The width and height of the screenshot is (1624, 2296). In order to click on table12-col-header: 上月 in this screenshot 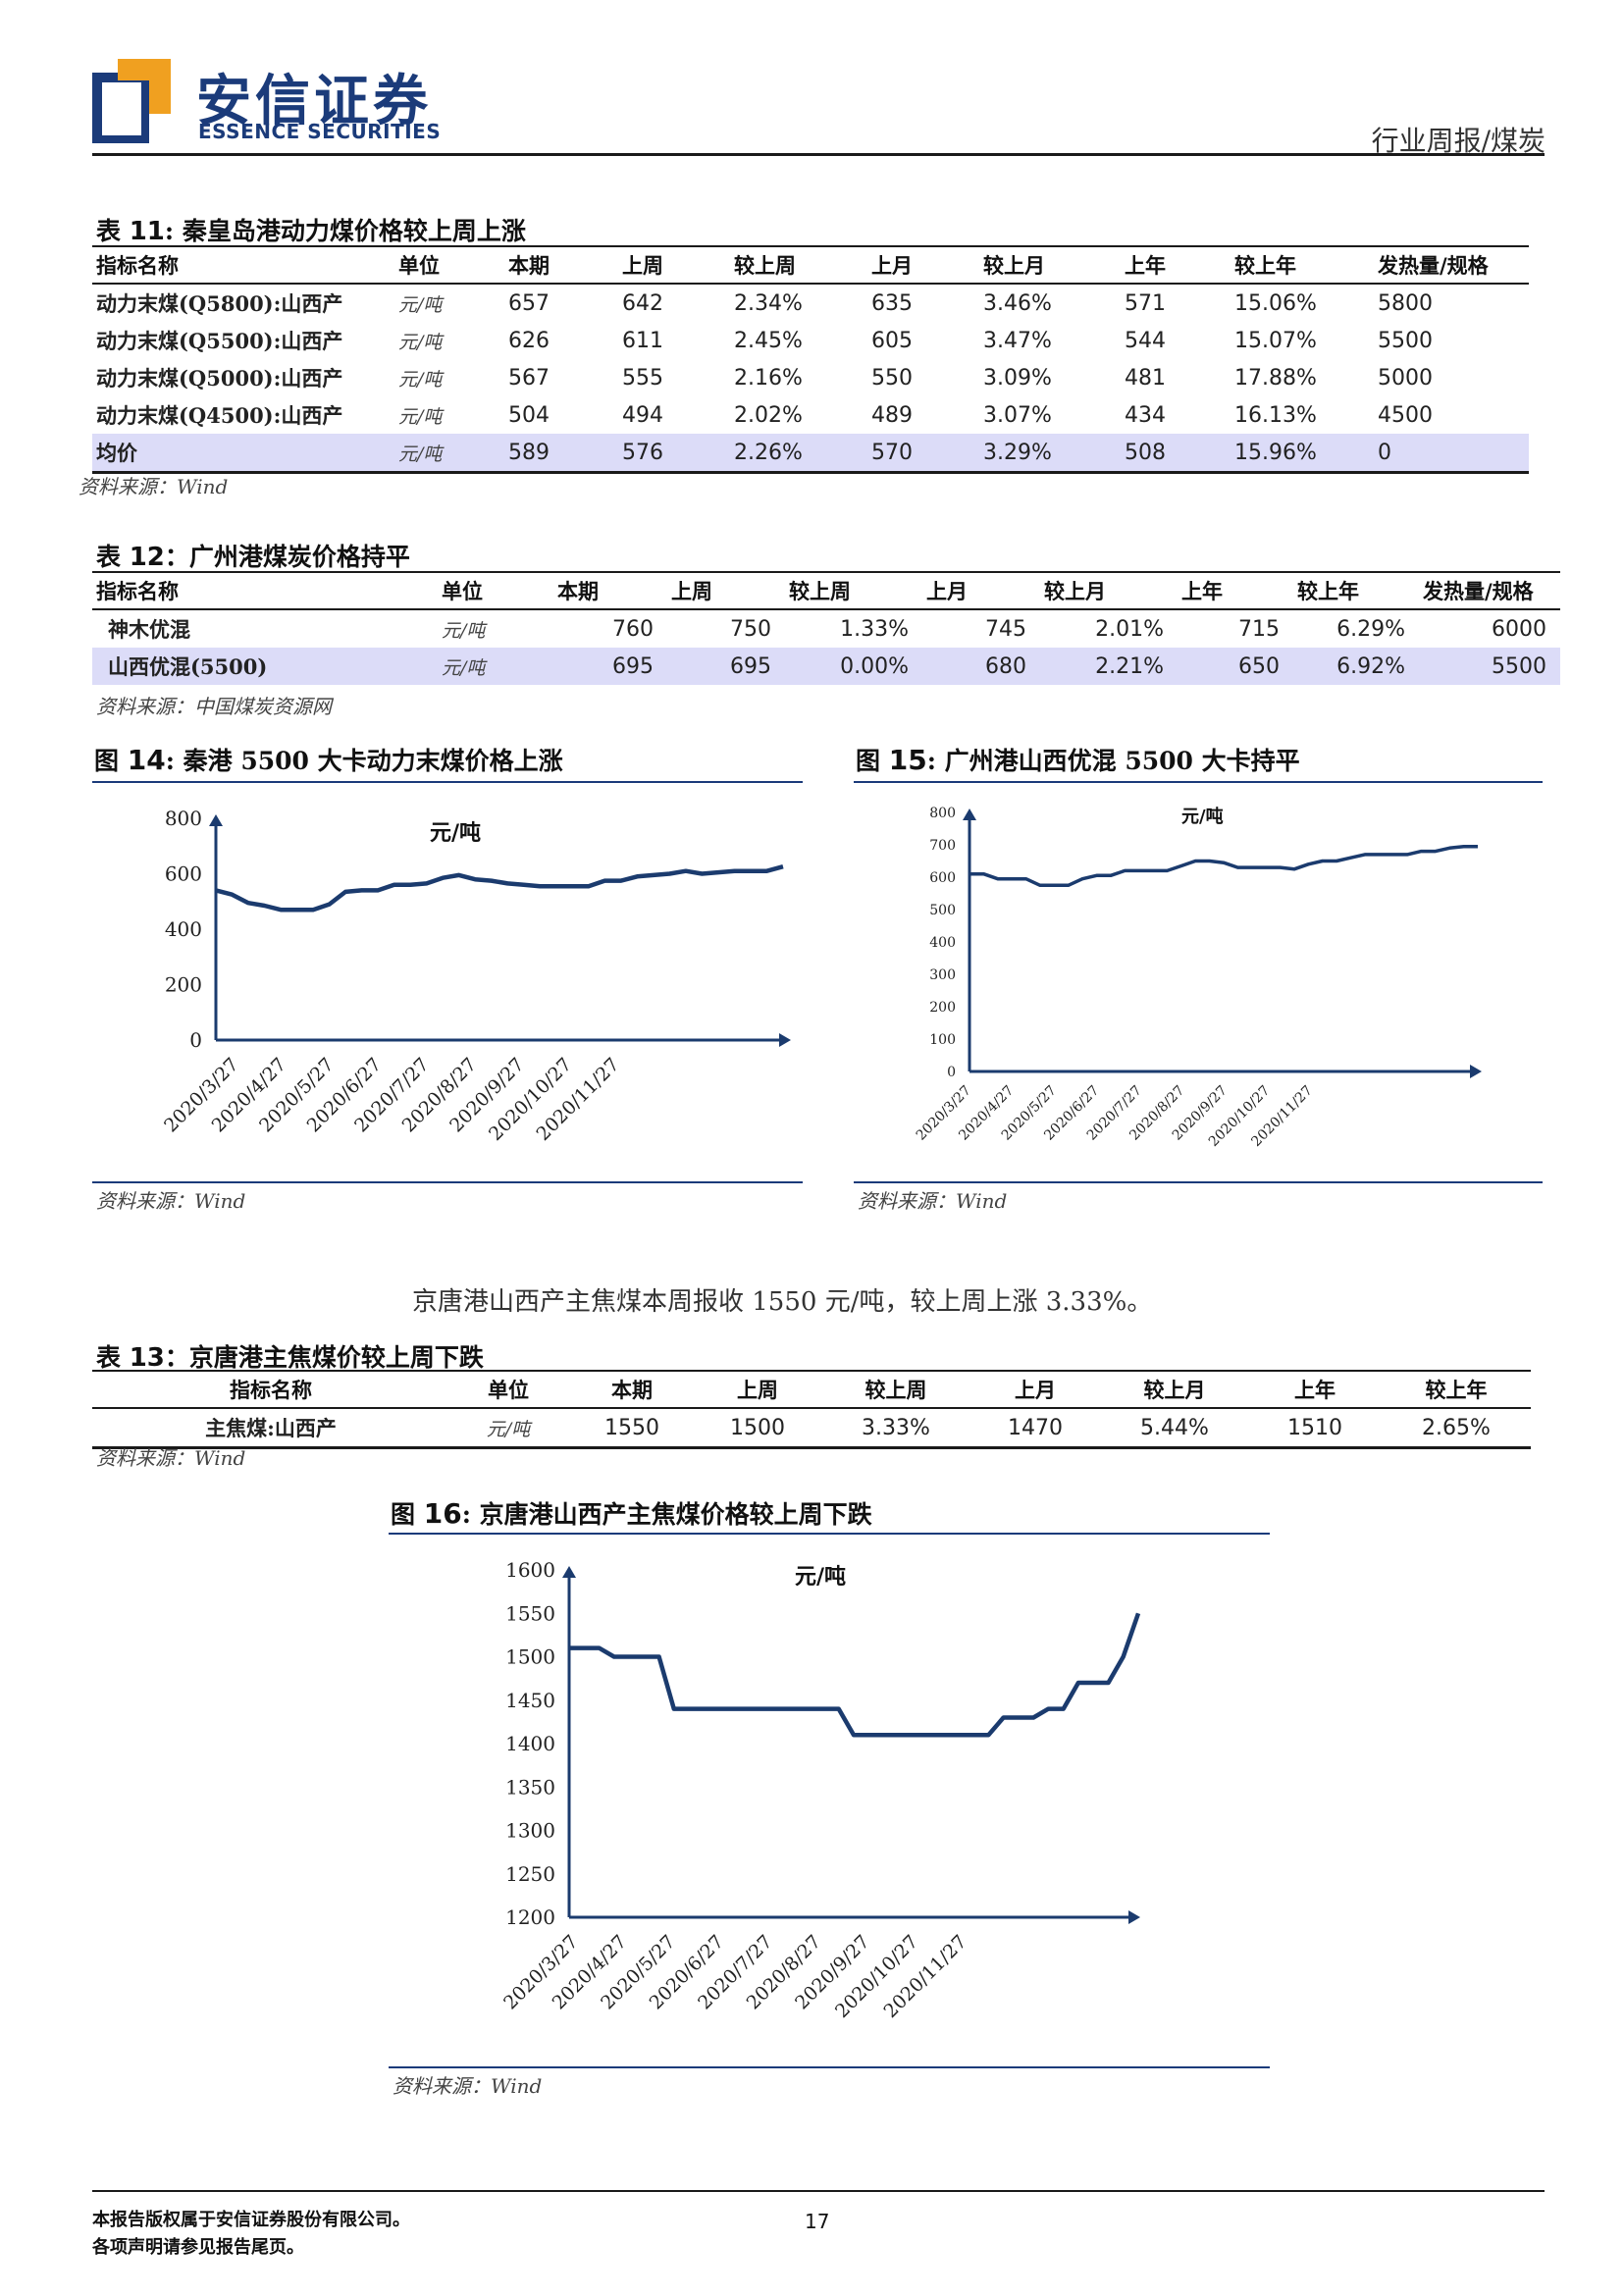, I will do `click(981, 591)`.